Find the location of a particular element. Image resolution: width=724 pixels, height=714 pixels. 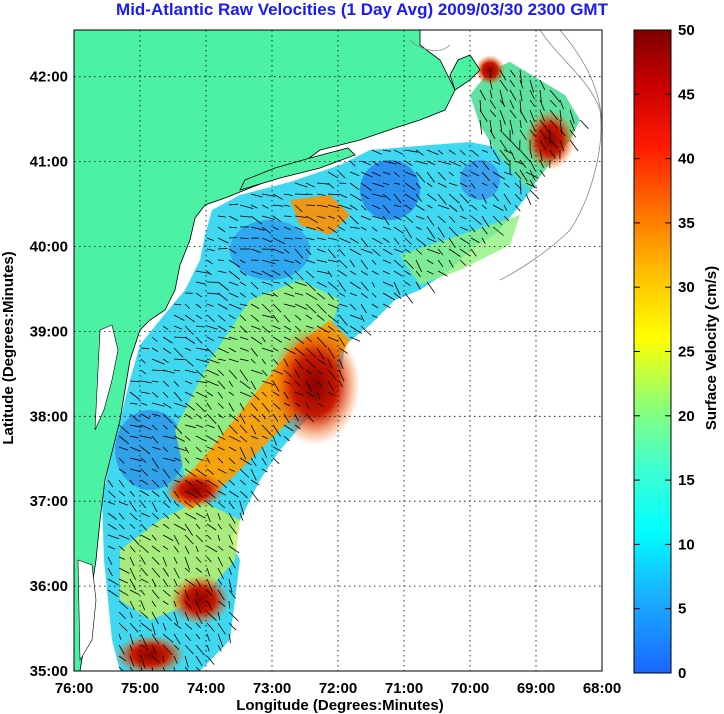

x-tick-label: 71:00 is located at coordinates (404, 688).